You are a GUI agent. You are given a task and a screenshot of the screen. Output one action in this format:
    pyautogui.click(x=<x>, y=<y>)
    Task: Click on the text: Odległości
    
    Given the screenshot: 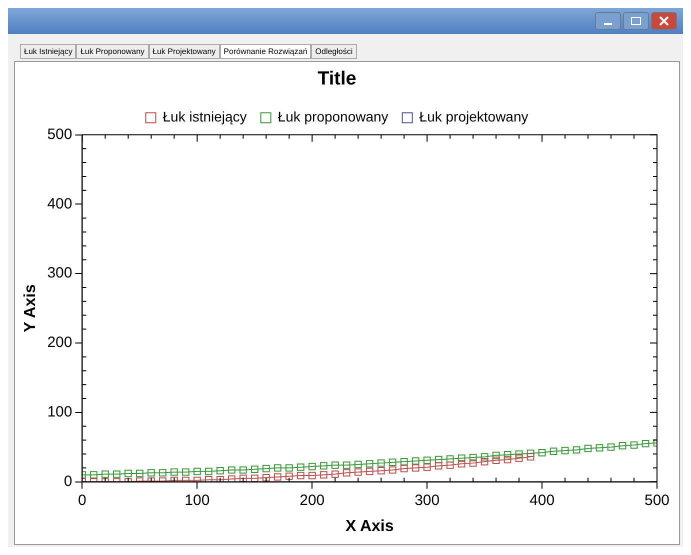 What is the action you would take?
    pyautogui.click(x=334, y=51)
    